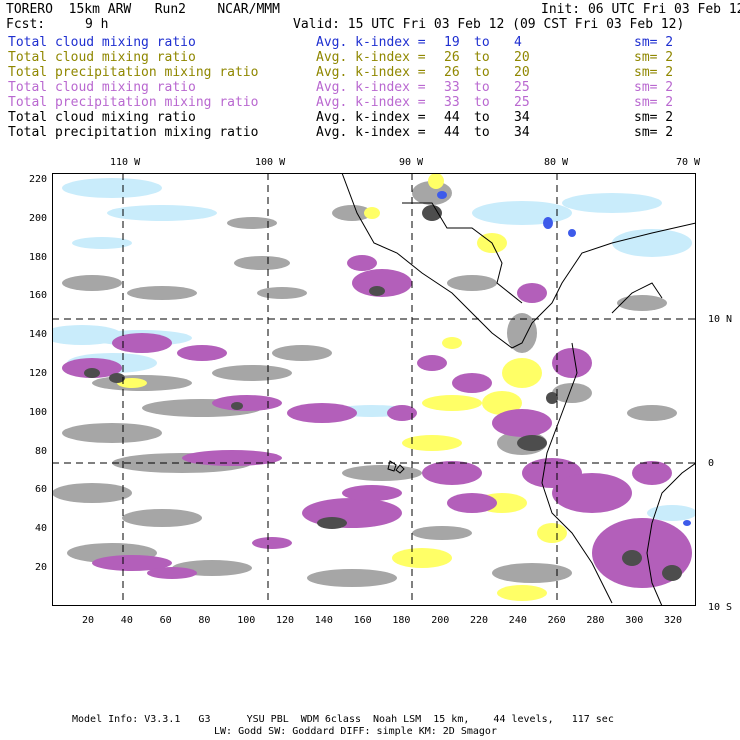 The image size is (740, 740). What do you see at coordinates (362, 620) in the screenshot?
I see `x-tick-label: 160` at bounding box center [362, 620].